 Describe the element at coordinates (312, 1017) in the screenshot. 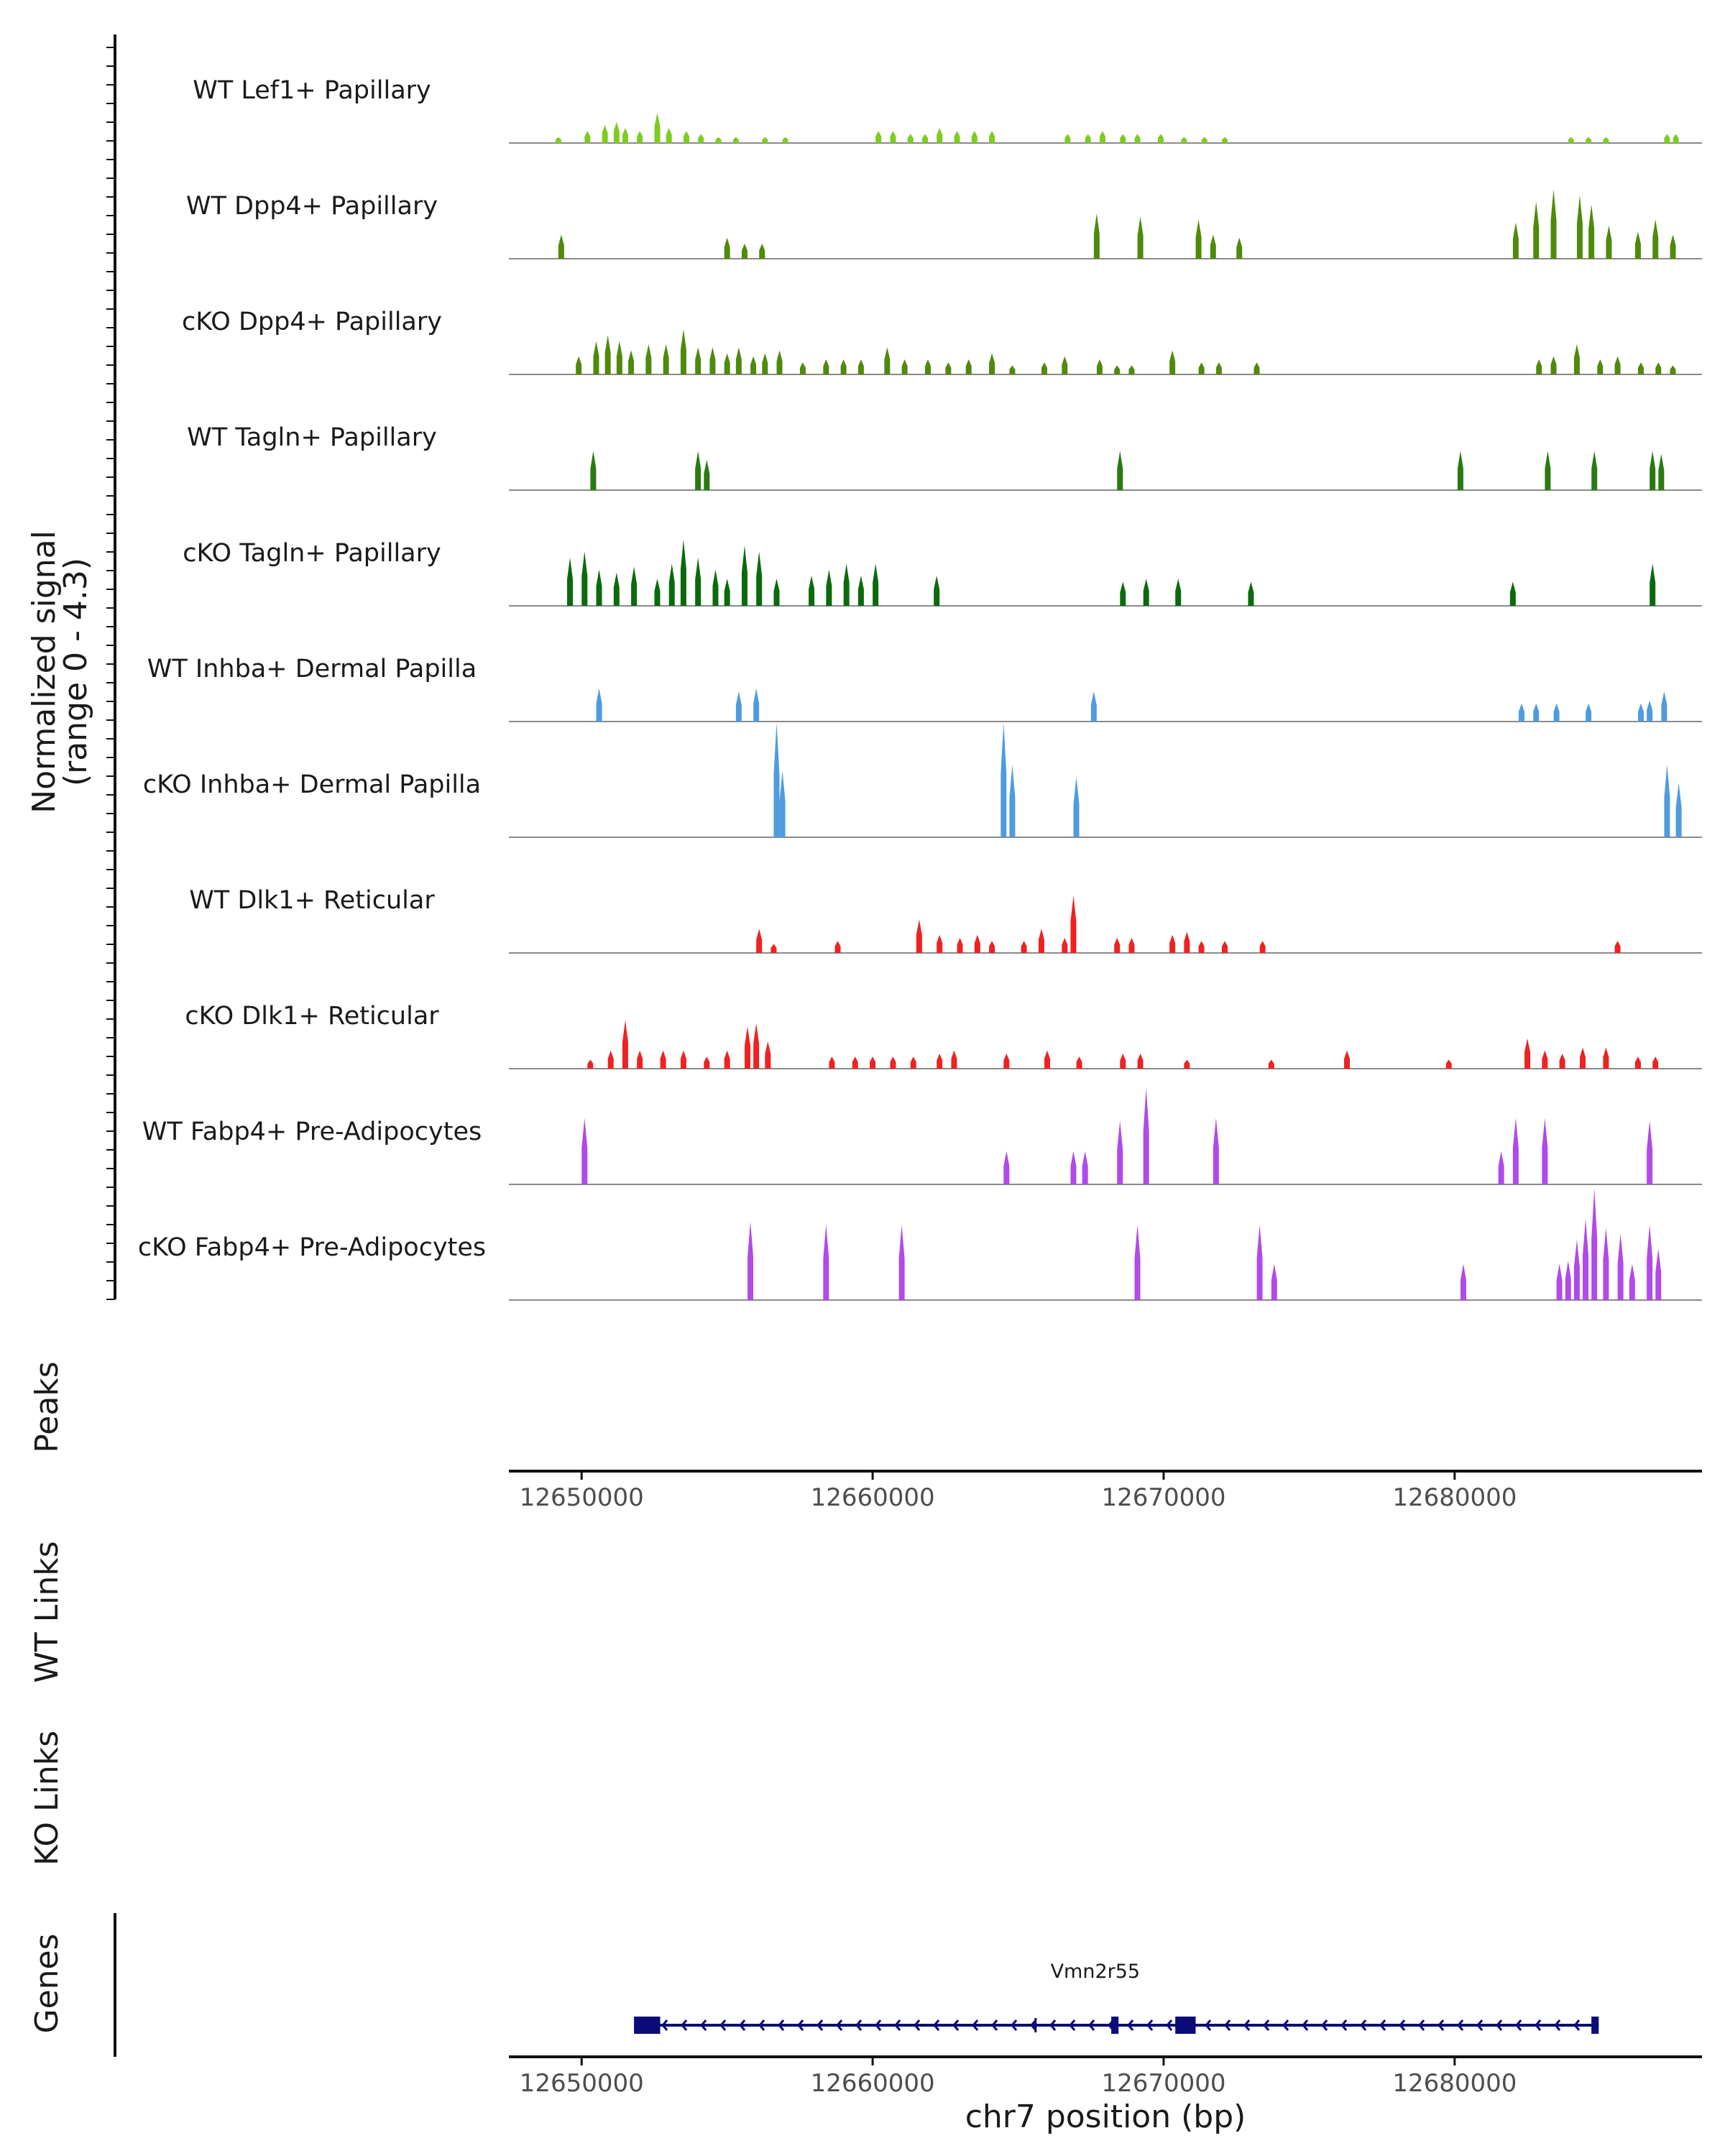

I see `track-label: cKO Dlk1+ Reticular` at that location.